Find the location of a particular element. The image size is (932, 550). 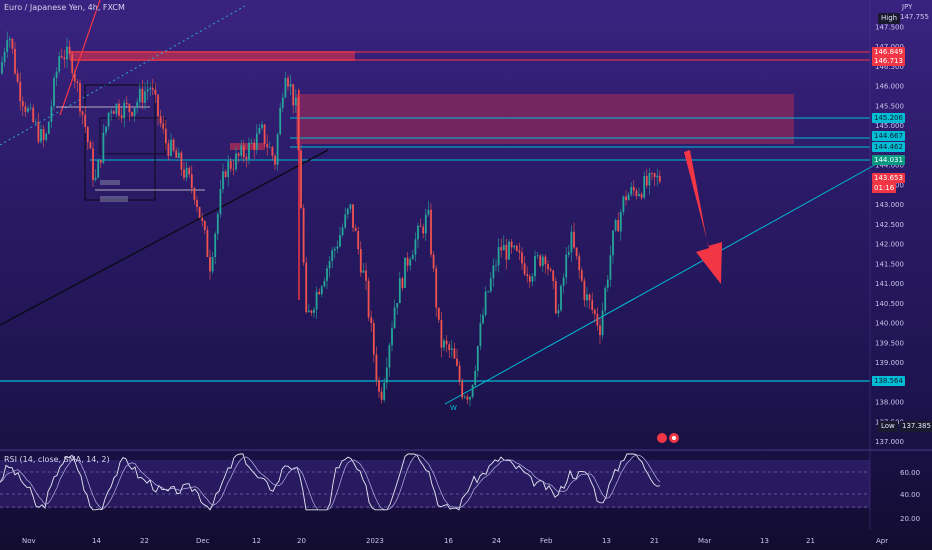

price-label: 138.000 is located at coordinates (889, 403).